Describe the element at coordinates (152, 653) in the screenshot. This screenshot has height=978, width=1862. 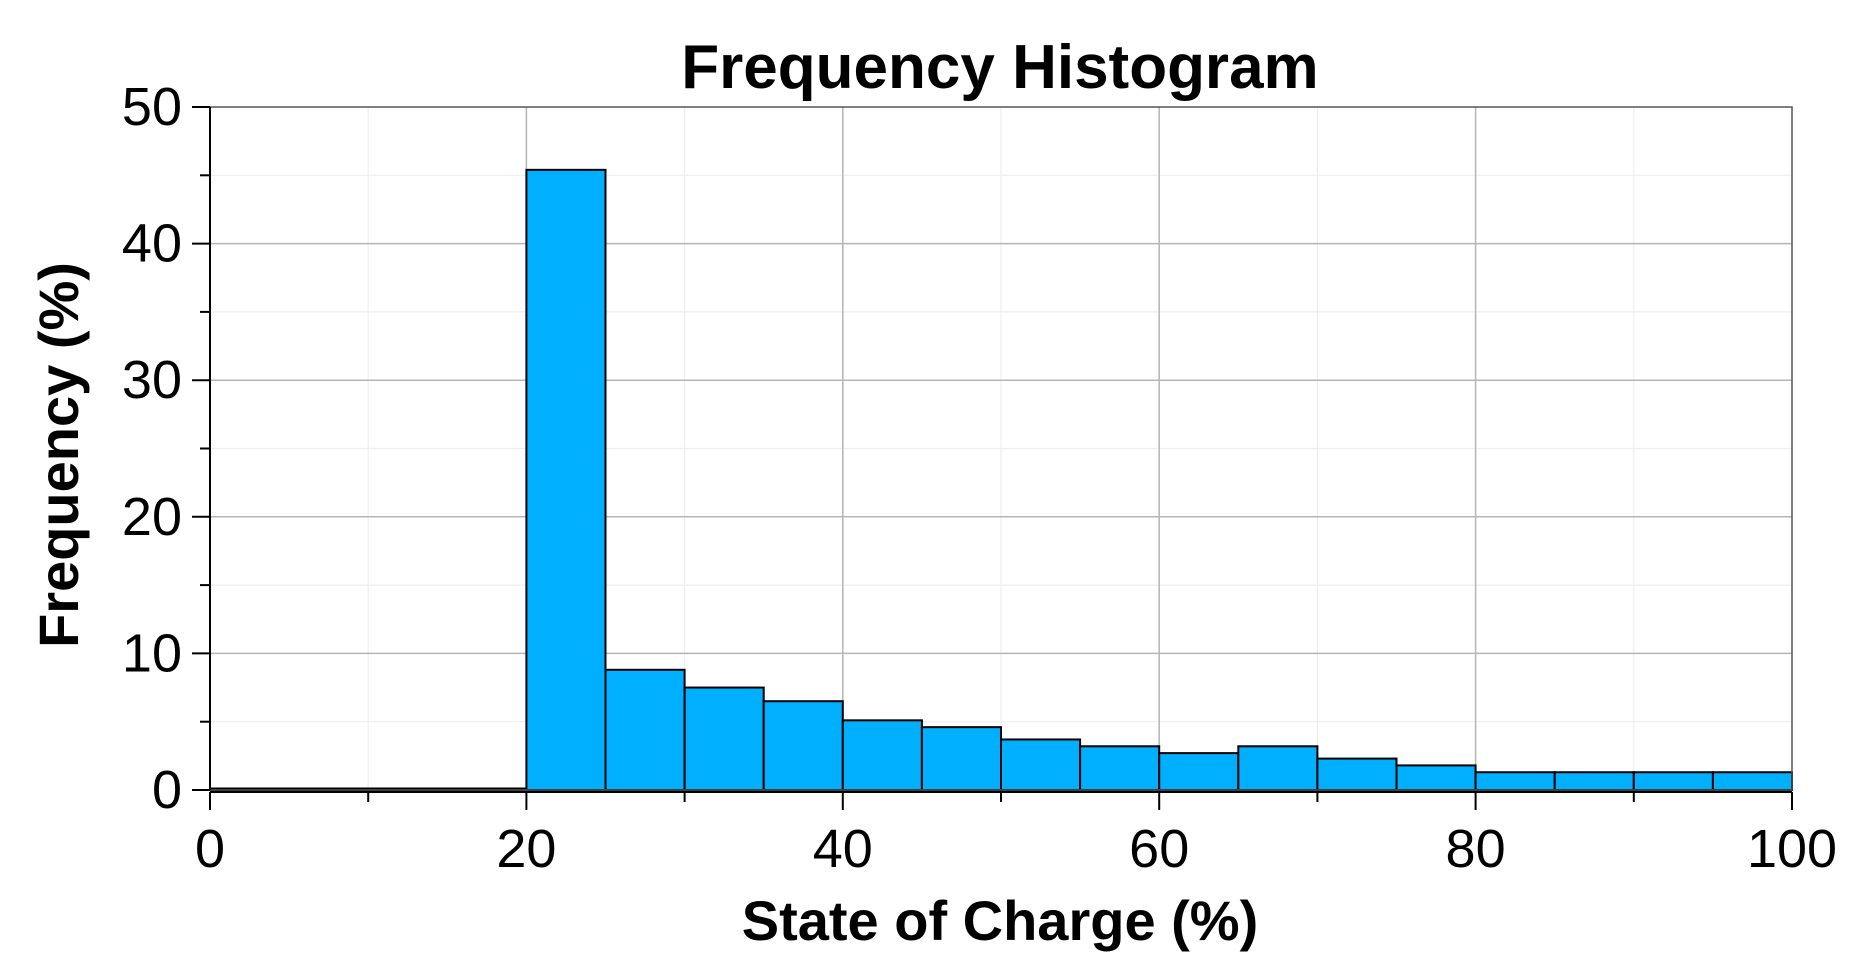
I see `y-tick-label: 10` at that location.